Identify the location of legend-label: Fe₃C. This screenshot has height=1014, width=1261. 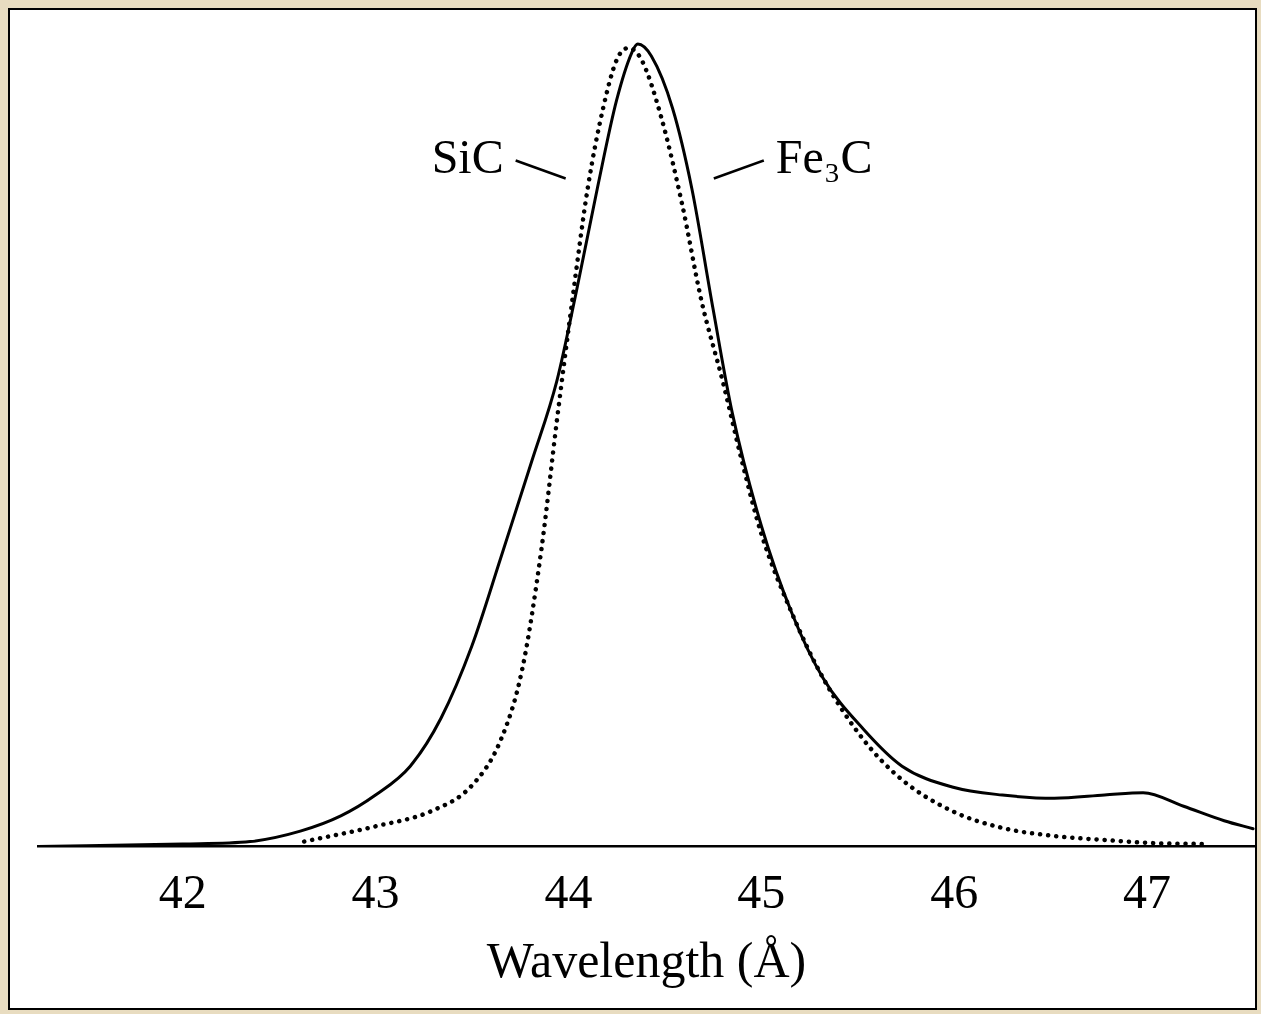
(824, 157).